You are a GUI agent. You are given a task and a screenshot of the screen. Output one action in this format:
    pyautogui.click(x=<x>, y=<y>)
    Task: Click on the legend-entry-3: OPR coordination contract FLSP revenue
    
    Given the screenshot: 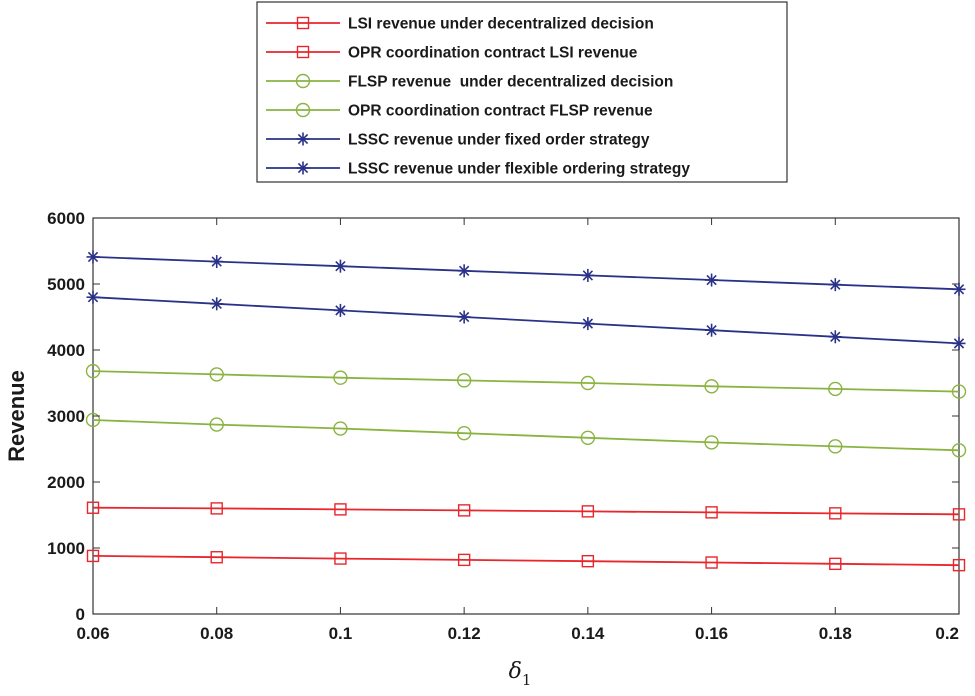 What is the action you would take?
    pyautogui.click(x=459, y=111)
    